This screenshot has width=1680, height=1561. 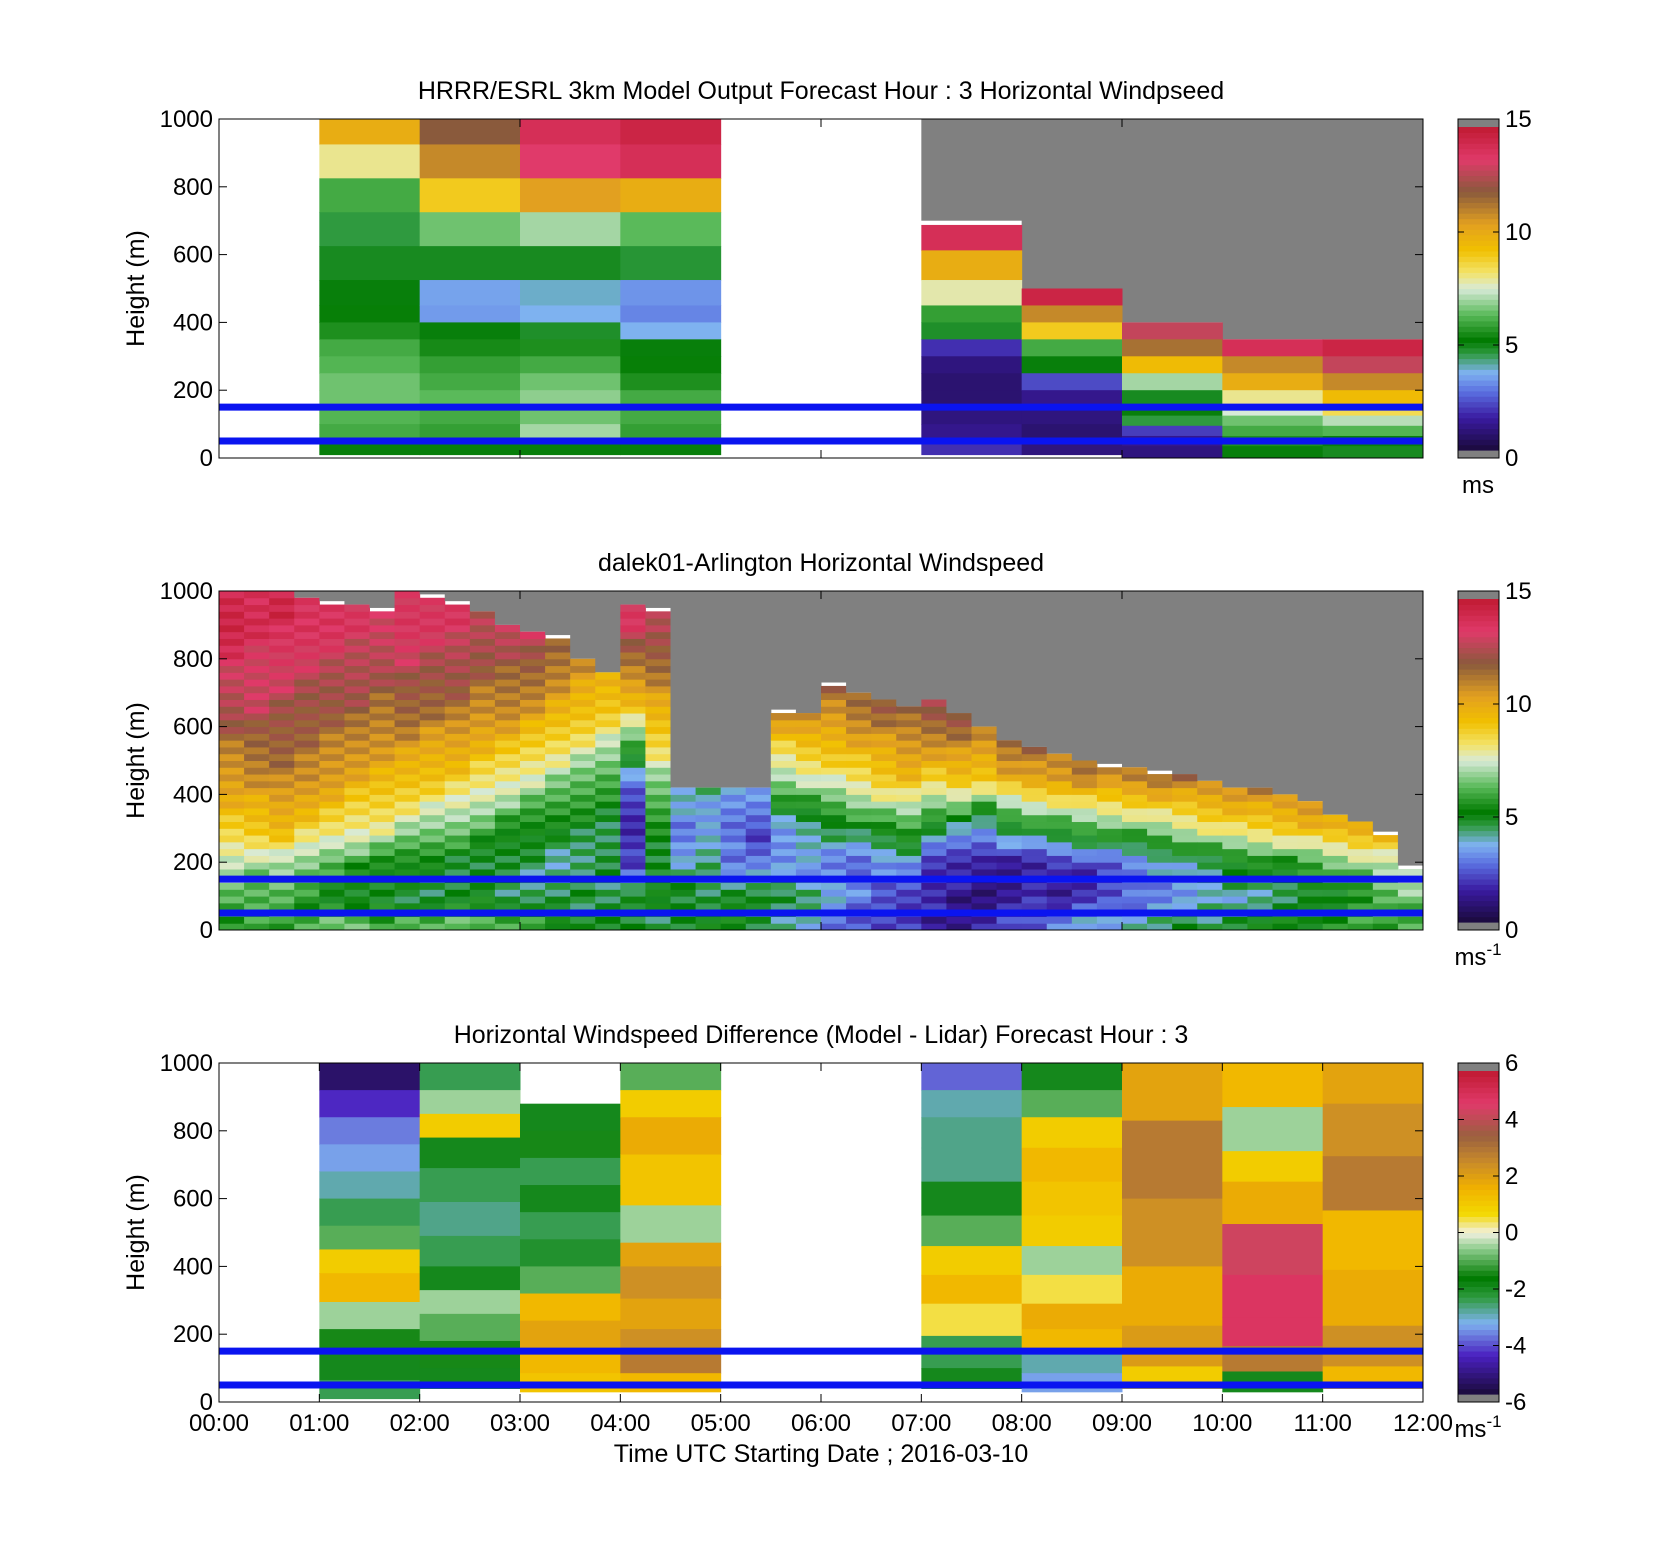 What do you see at coordinates (821, 1423) in the screenshot?
I see `x-tick-label: 06:00` at bounding box center [821, 1423].